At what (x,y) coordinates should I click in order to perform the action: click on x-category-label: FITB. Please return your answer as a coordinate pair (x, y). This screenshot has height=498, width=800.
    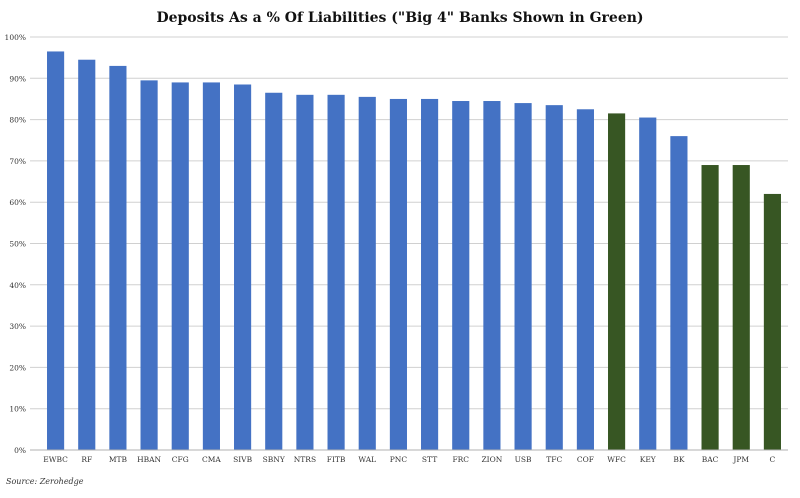
    Looking at the image, I should click on (336, 459).